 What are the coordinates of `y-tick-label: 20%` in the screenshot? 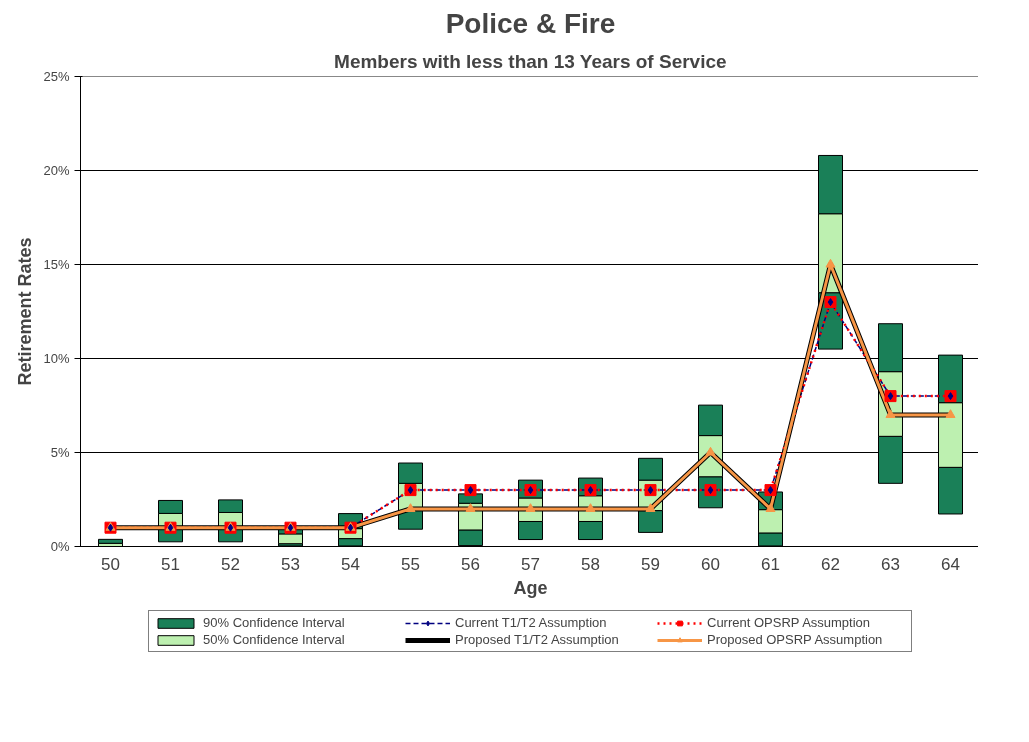 It's located at (56, 170).